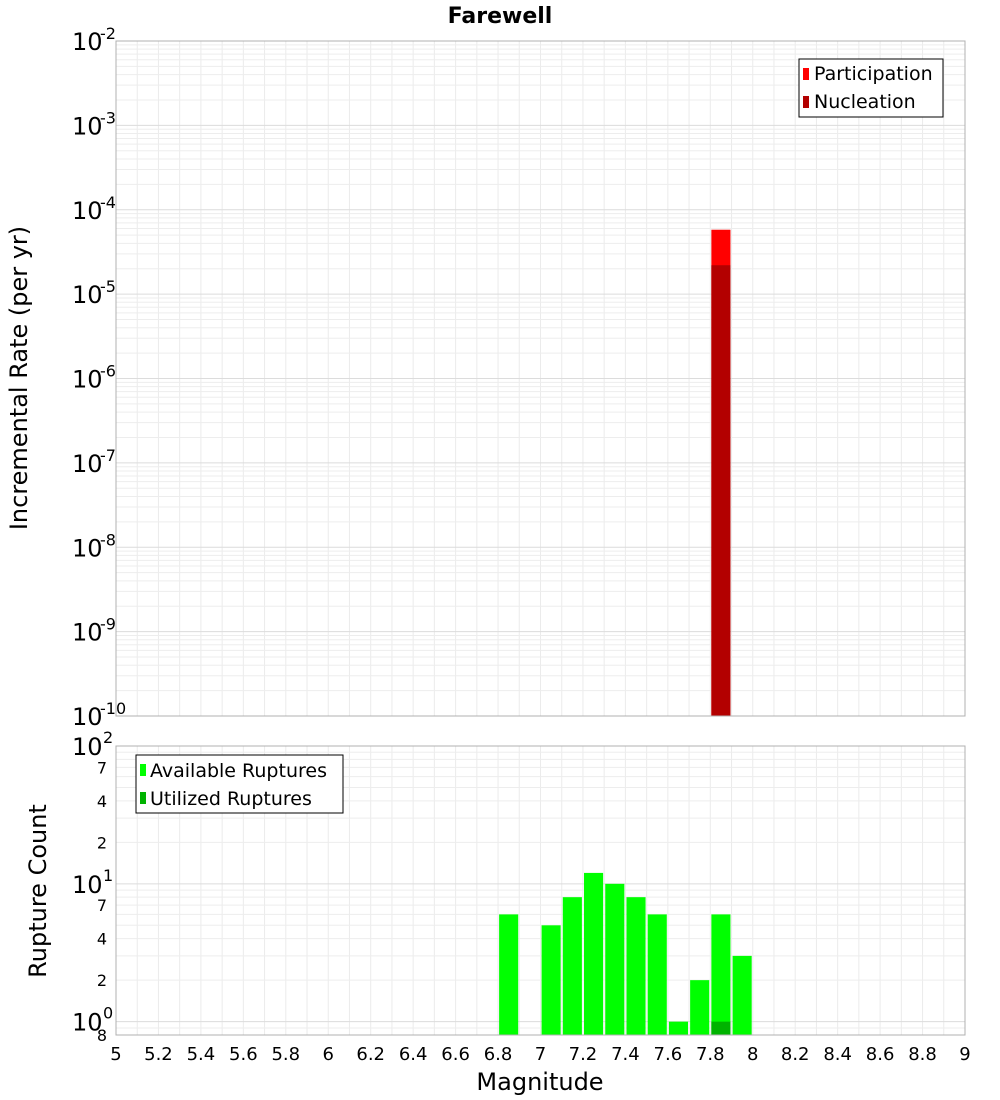 The image size is (1000, 1100). Describe the element at coordinates (721, 1028) in the screenshot. I see `bar-utilized-ruptures` at that location.